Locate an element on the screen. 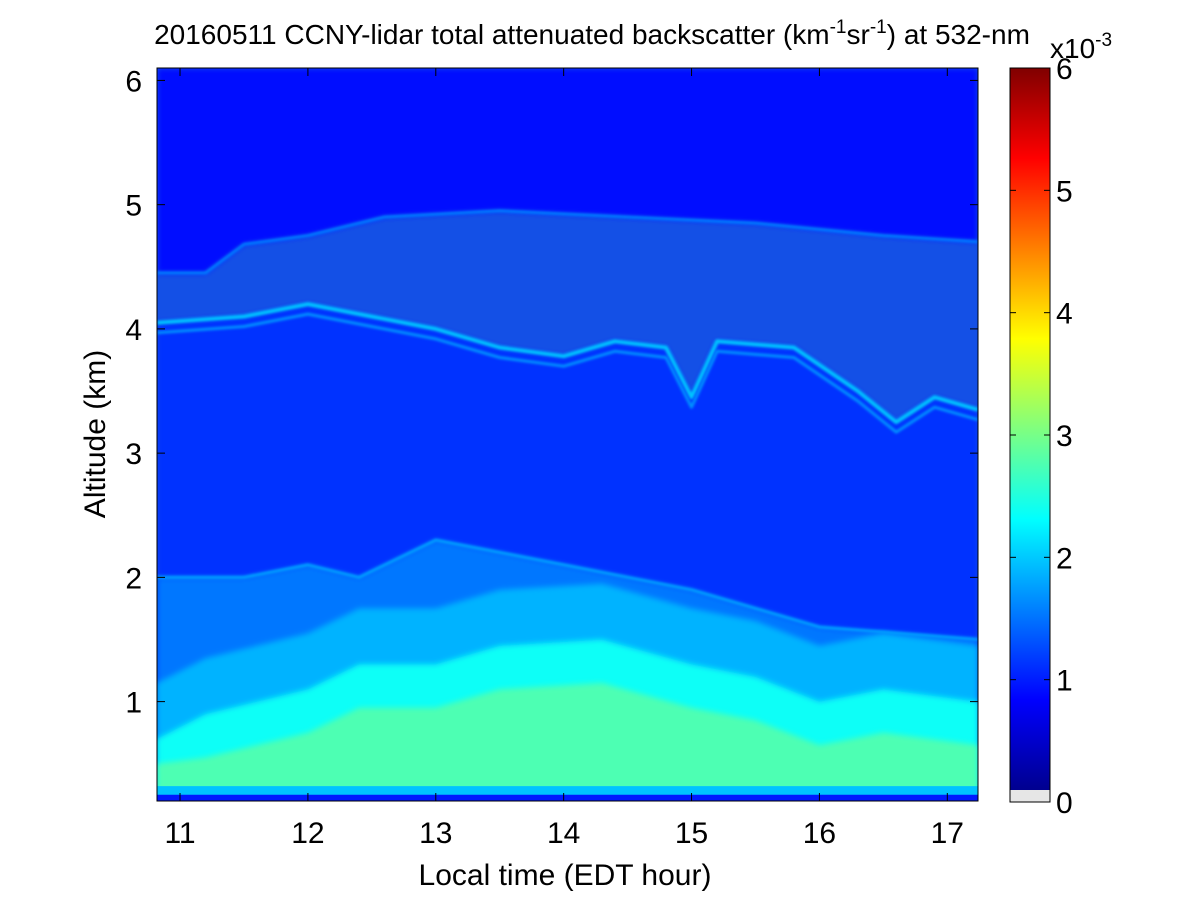 This screenshot has height=900, width=1200. colorbar-gradient is located at coordinates (1030, 429).